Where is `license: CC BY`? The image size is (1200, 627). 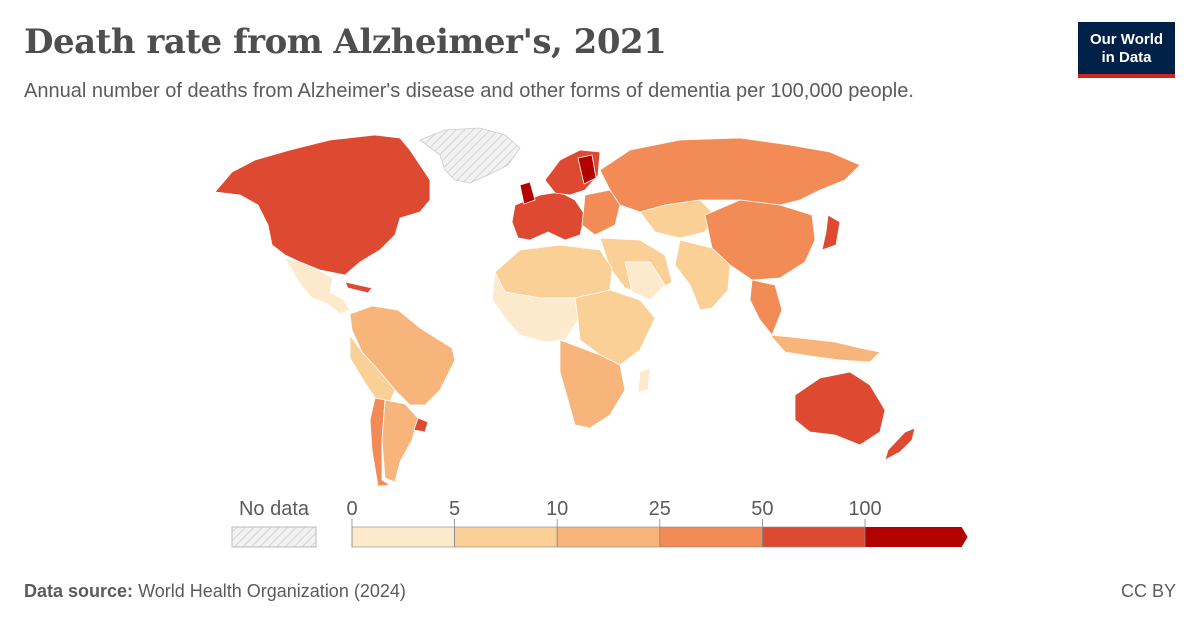
license: CC BY is located at coordinates (1148, 591).